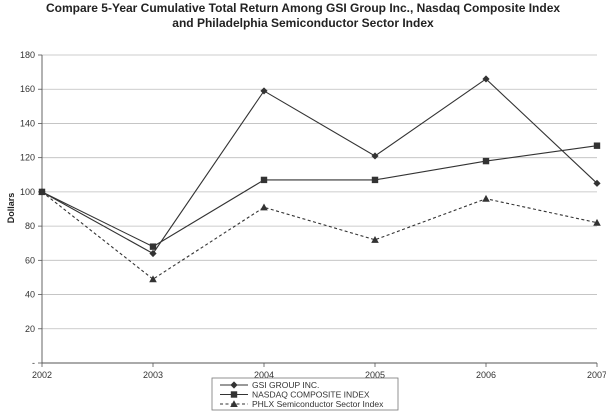 This screenshot has height=411, width=606. Describe the element at coordinates (11, 208) in the screenshot. I see `y-axis-label: Dollars` at that location.